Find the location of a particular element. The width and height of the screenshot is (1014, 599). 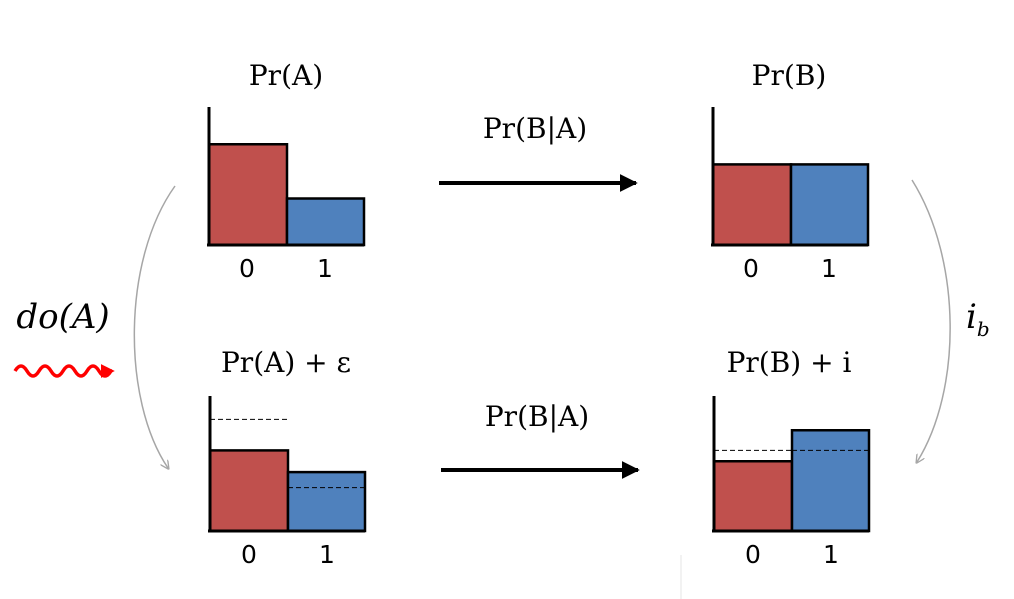

title-pr-a: Pr(A) is located at coordinates (286, 75).